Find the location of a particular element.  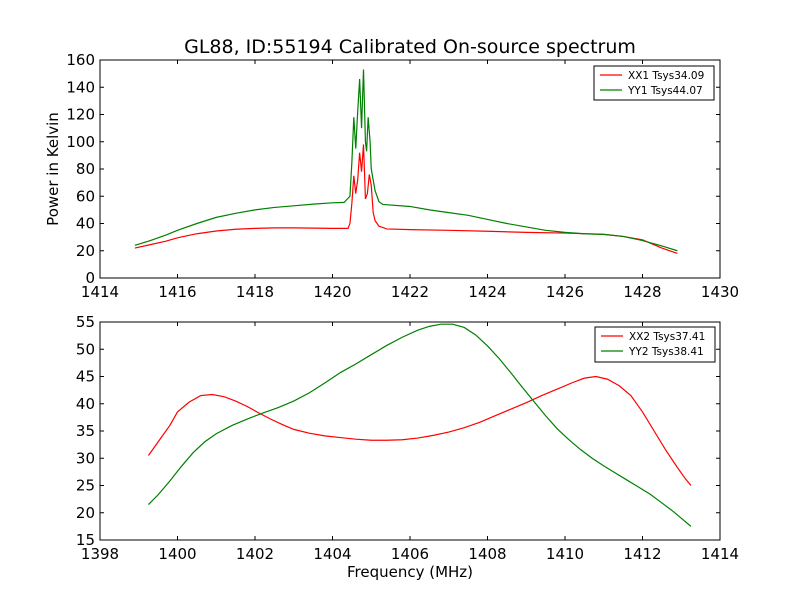

y-tick-label: 35 is located at coordinates (85, 431).